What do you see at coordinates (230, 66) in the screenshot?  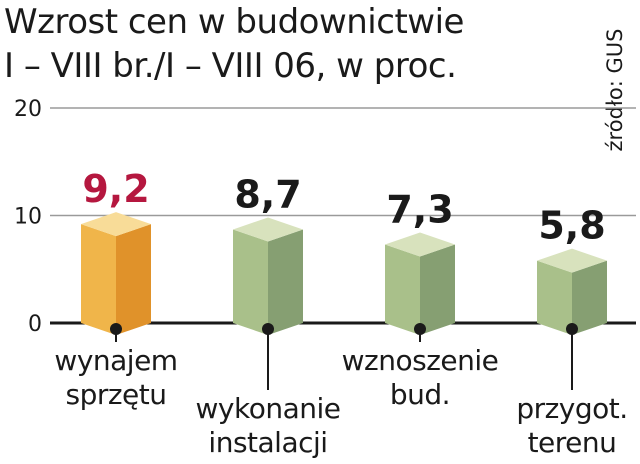 I see `chart-title-line-2: I – VIII br./I – VIII 06, w proc.` at bounding box center [230, 66].